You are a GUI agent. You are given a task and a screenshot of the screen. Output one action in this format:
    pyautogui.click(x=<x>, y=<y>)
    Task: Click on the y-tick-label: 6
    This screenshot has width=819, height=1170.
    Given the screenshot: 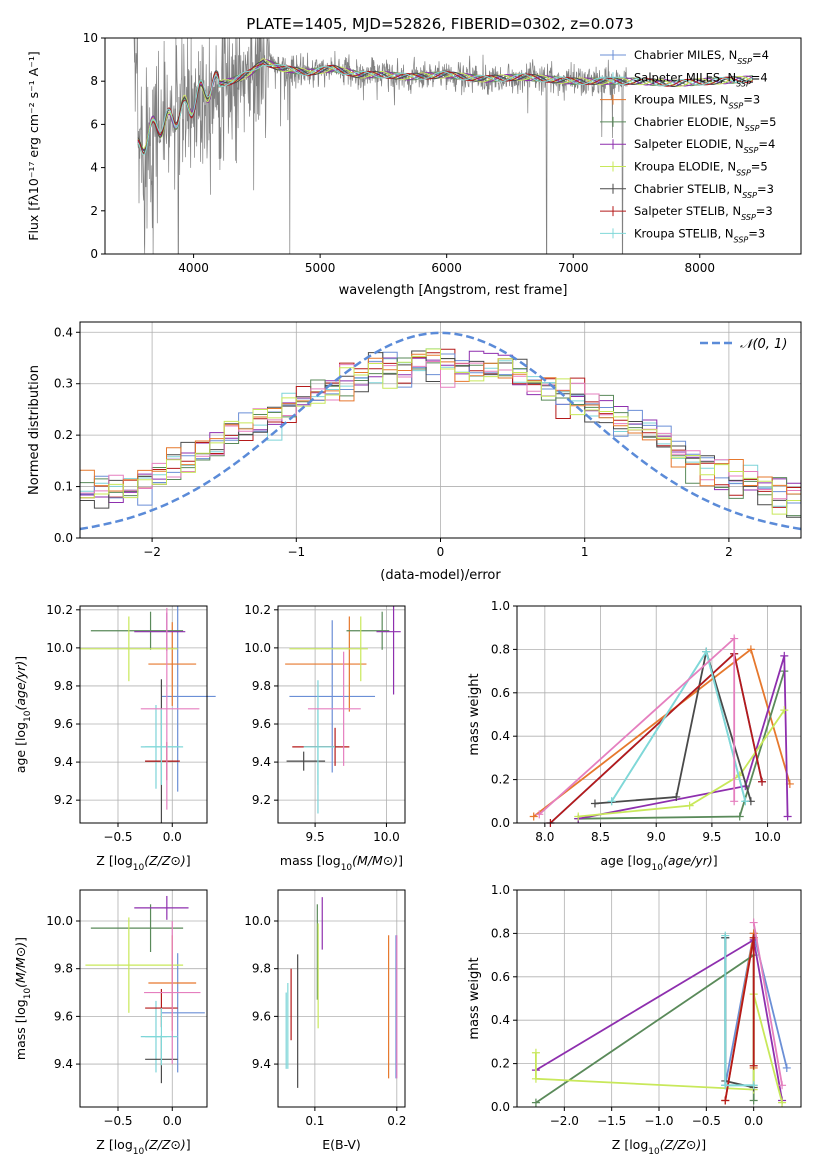 What is the action you would take?
    pyautogui.click(x=94, y=124)
    